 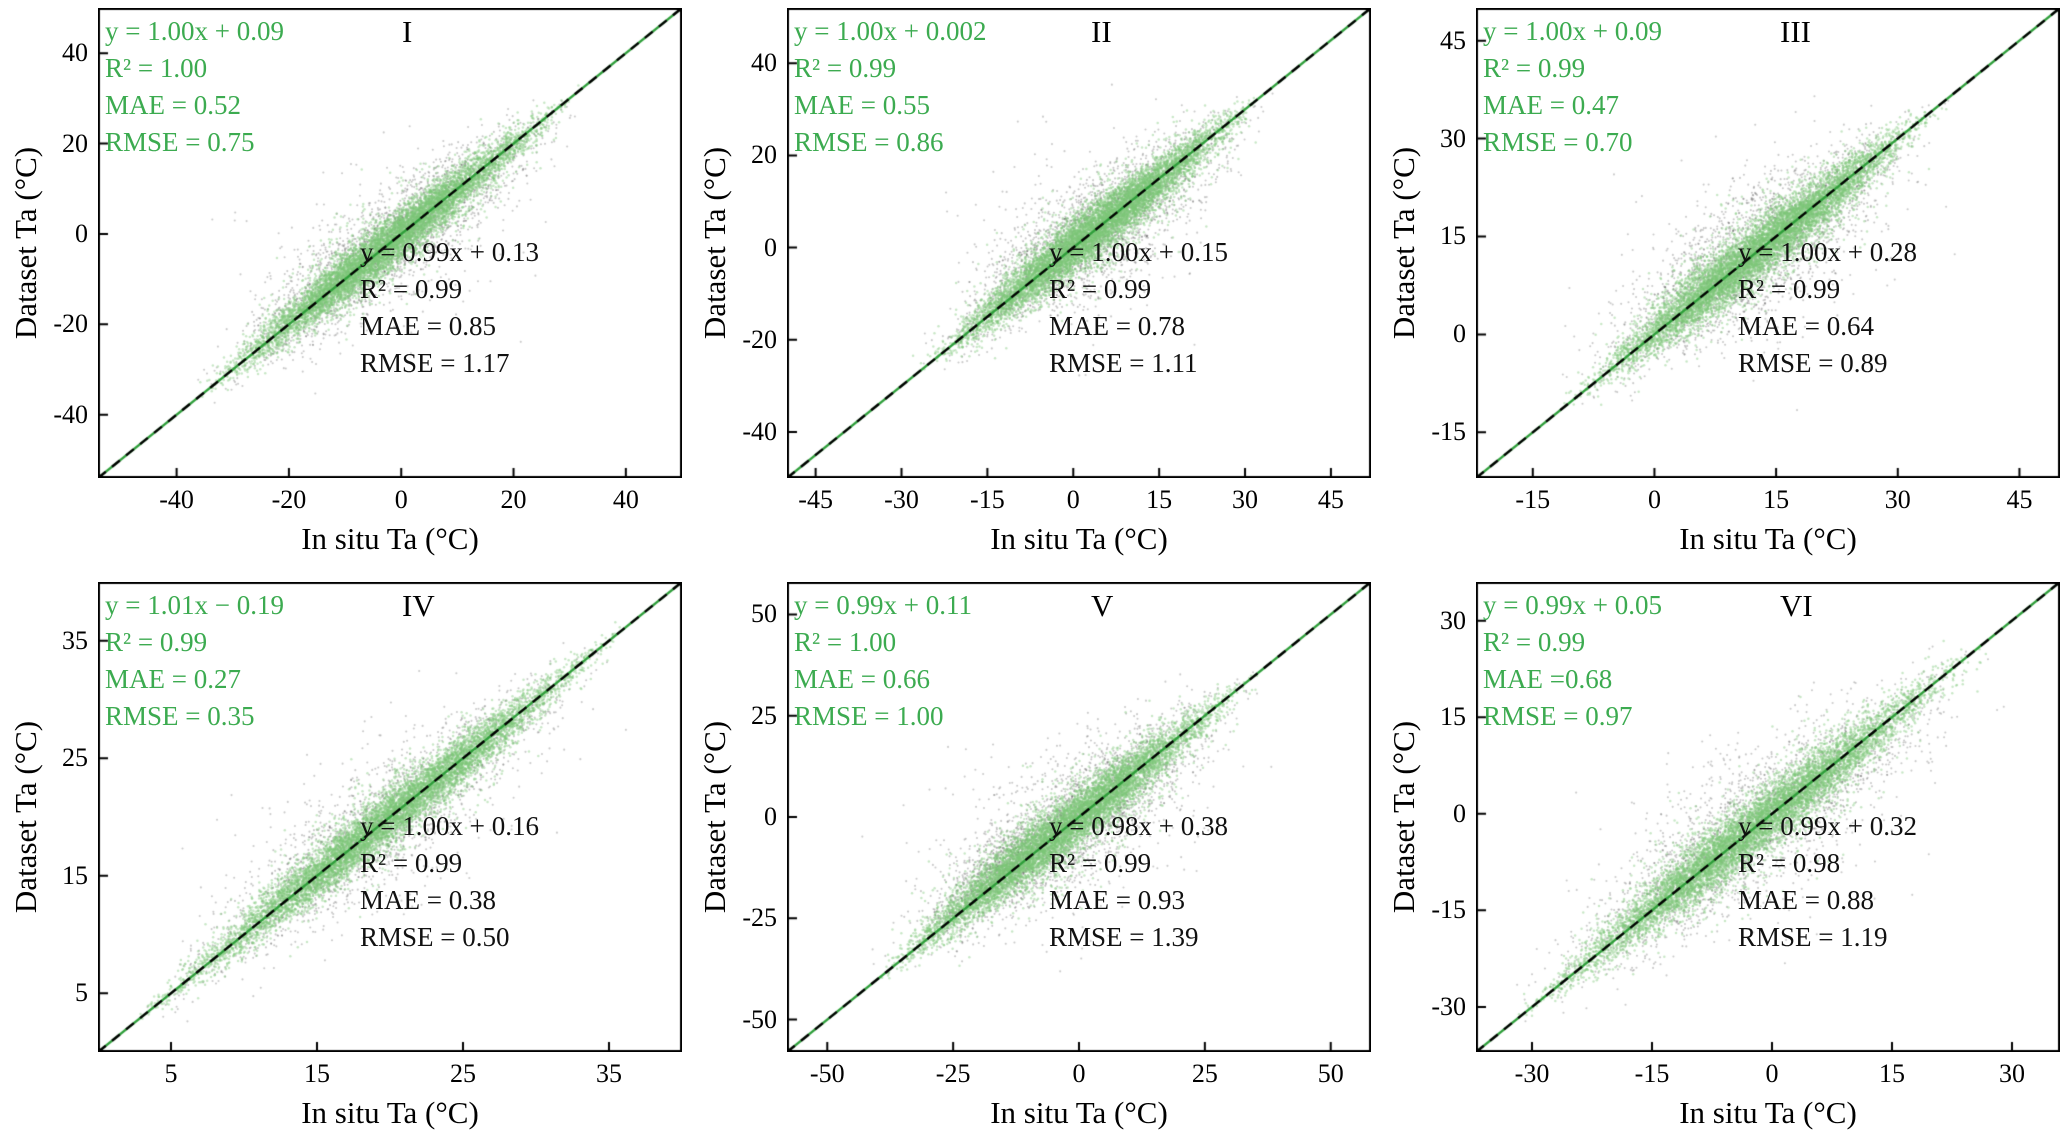 I want to click on x-tick-label: -50, so click(x=827, y=1073).